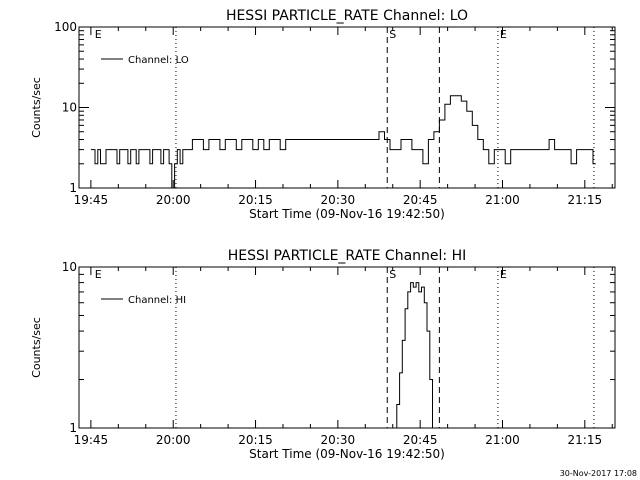 Image resolution: width=640 pixels, height=480 pixels. I want to click on legend-label: Channel: HI, so click(157, 300).